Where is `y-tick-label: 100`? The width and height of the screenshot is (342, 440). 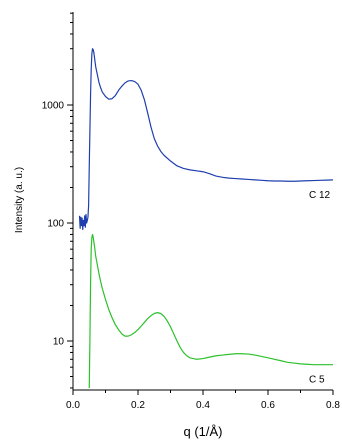
y-tick-label: 100 is located at coordinates (55, 224).